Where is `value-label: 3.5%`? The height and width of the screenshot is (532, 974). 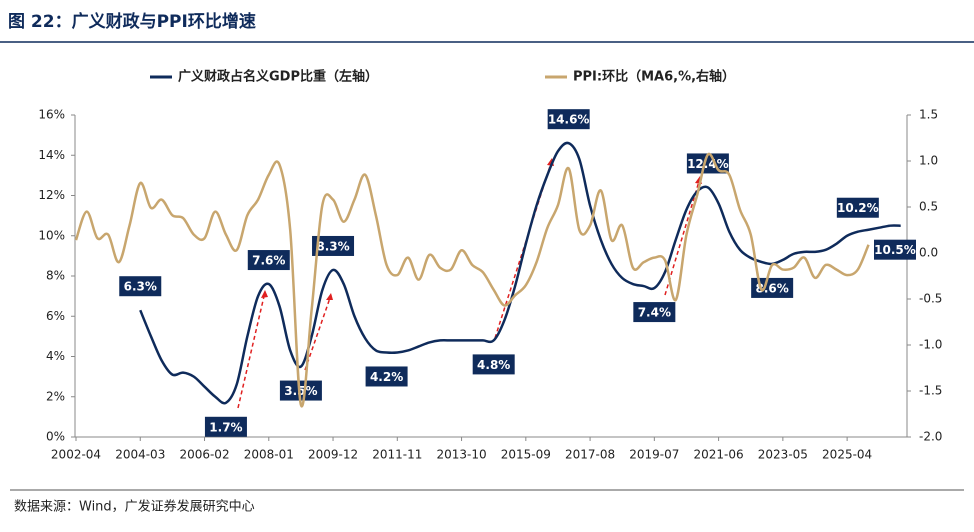 value-label: 3.5% is located at coordinates (300, 390).